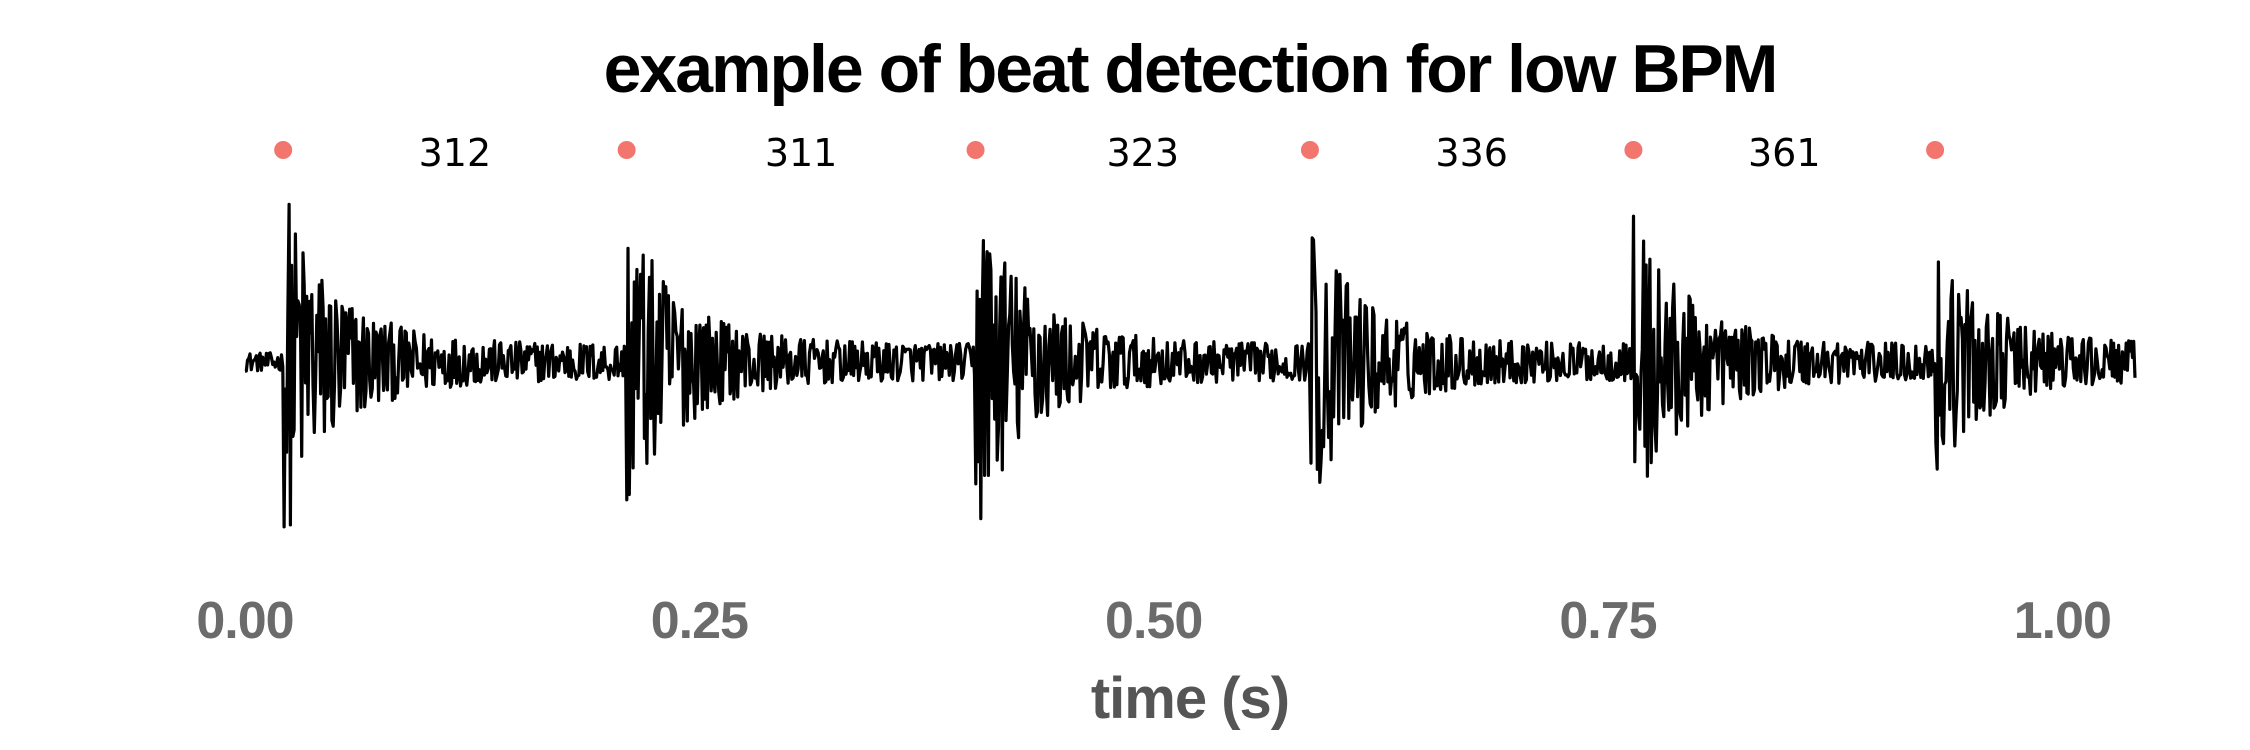 This screenshot has width=2250, height=750. I want to click on beat-interval-label: 336, so click(1471, 153).